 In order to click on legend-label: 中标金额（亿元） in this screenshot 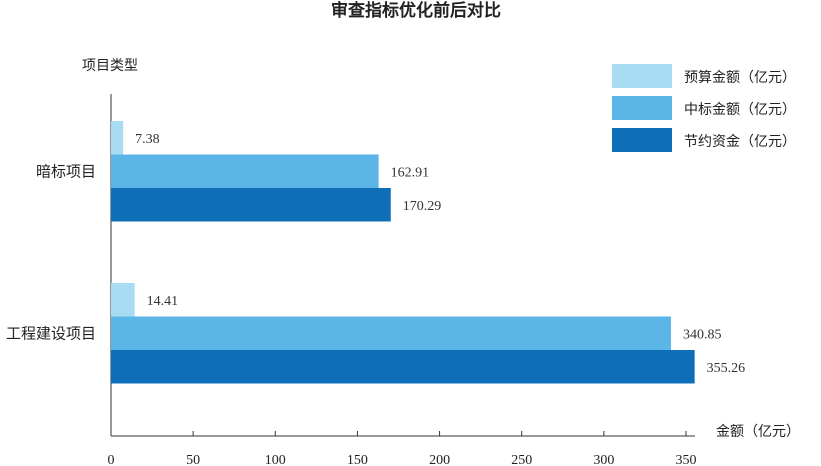, I will do `click(740, 110)`.